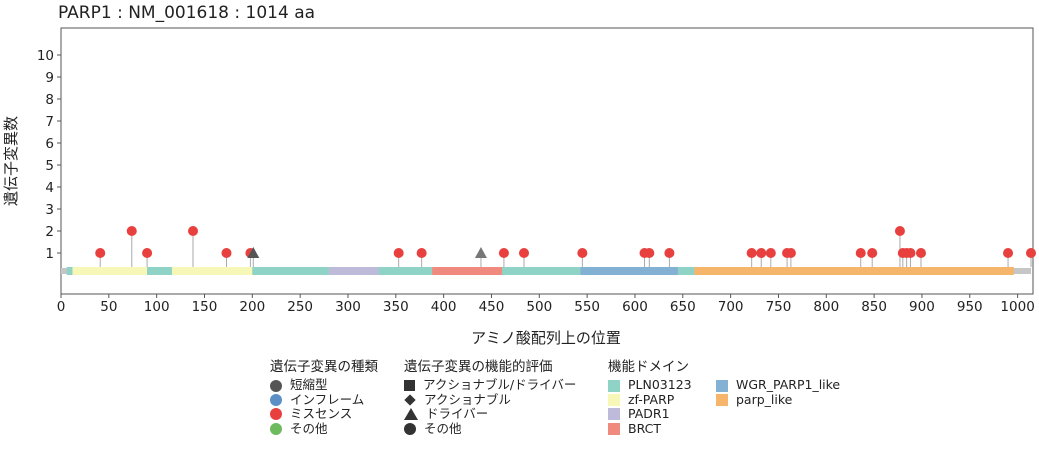 The image size is (1039, 450). Describe the element at coordinates (764, 399) in the screenshot. I see `legend-label: parp_like` at that location.